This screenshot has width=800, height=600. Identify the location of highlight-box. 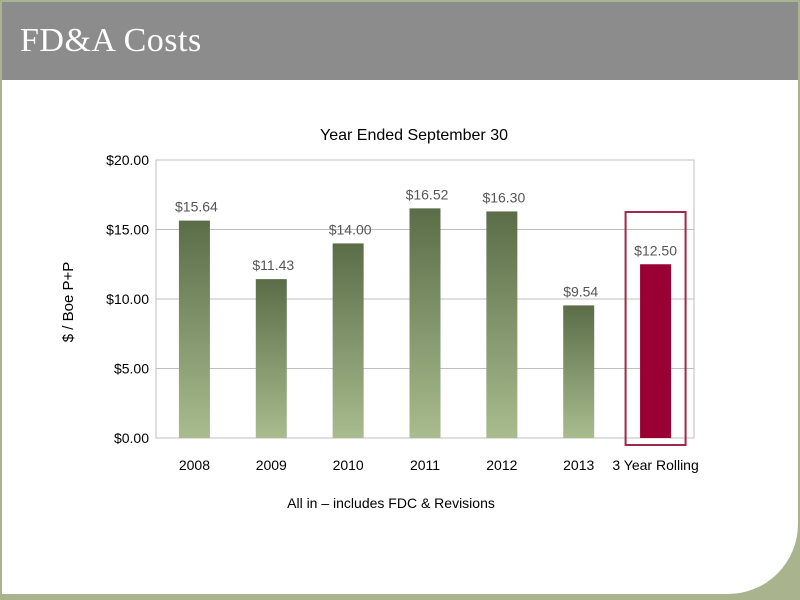
(655, 328).